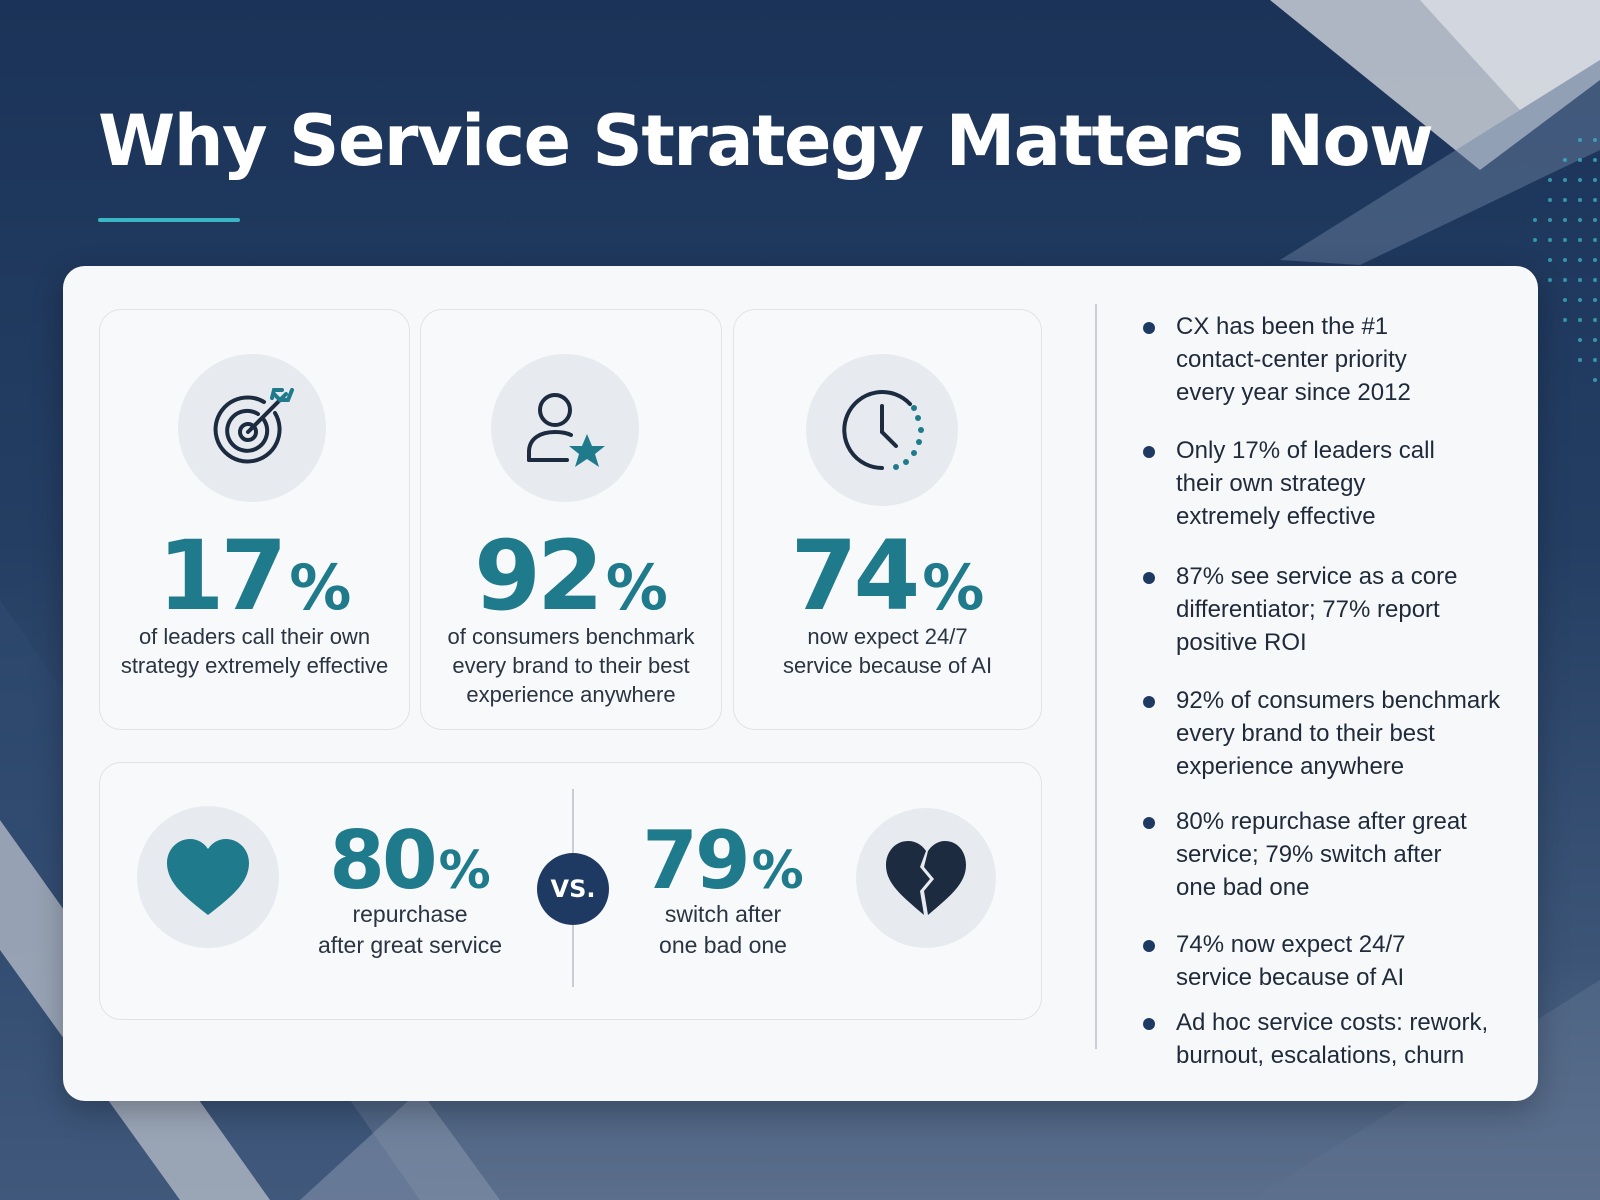 This screenshot has width=1600, height=1200. Describe the element at coordinates (169, 220) in the screenshot. I see `title-underline` at that location.